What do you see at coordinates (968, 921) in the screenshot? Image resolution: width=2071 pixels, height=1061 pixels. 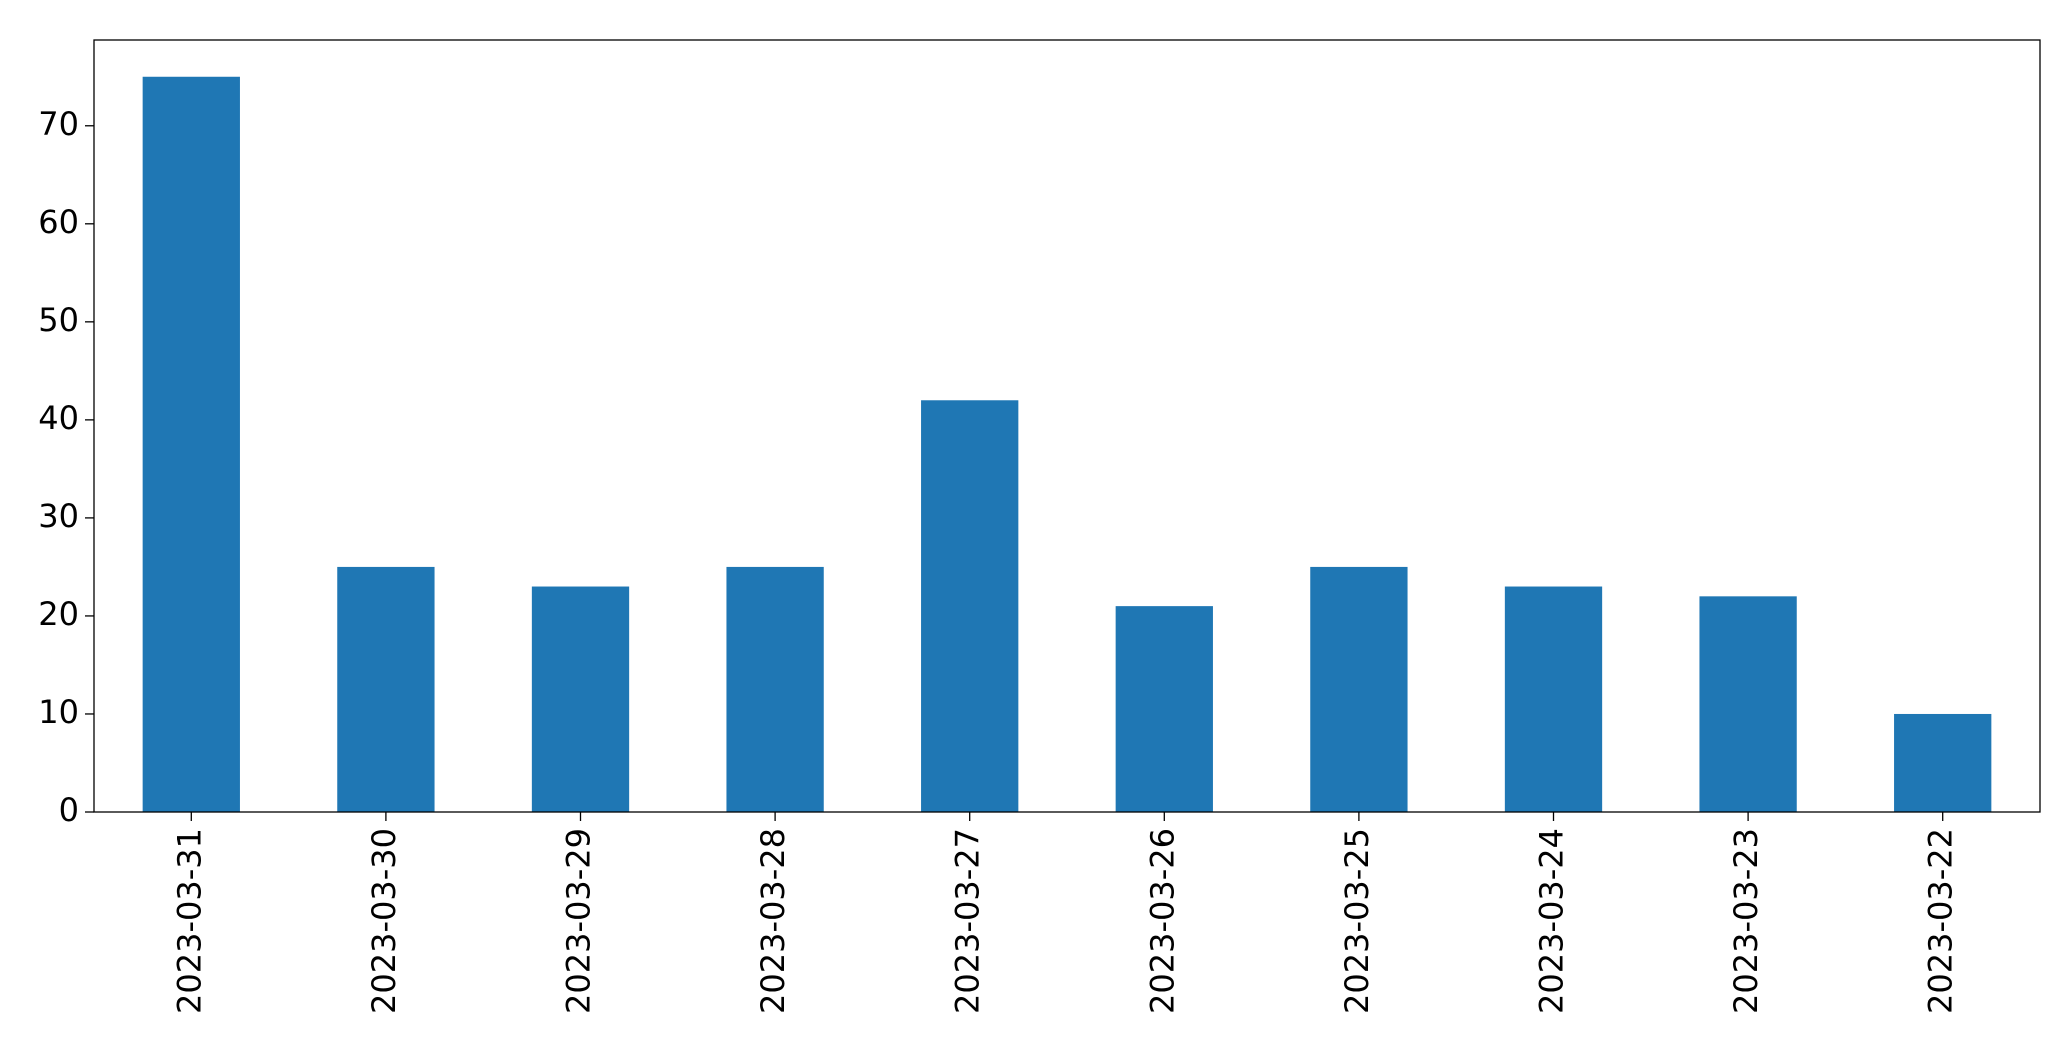 I see `x-tick-label: 2023-03-27` at bounding box center [968, 921].